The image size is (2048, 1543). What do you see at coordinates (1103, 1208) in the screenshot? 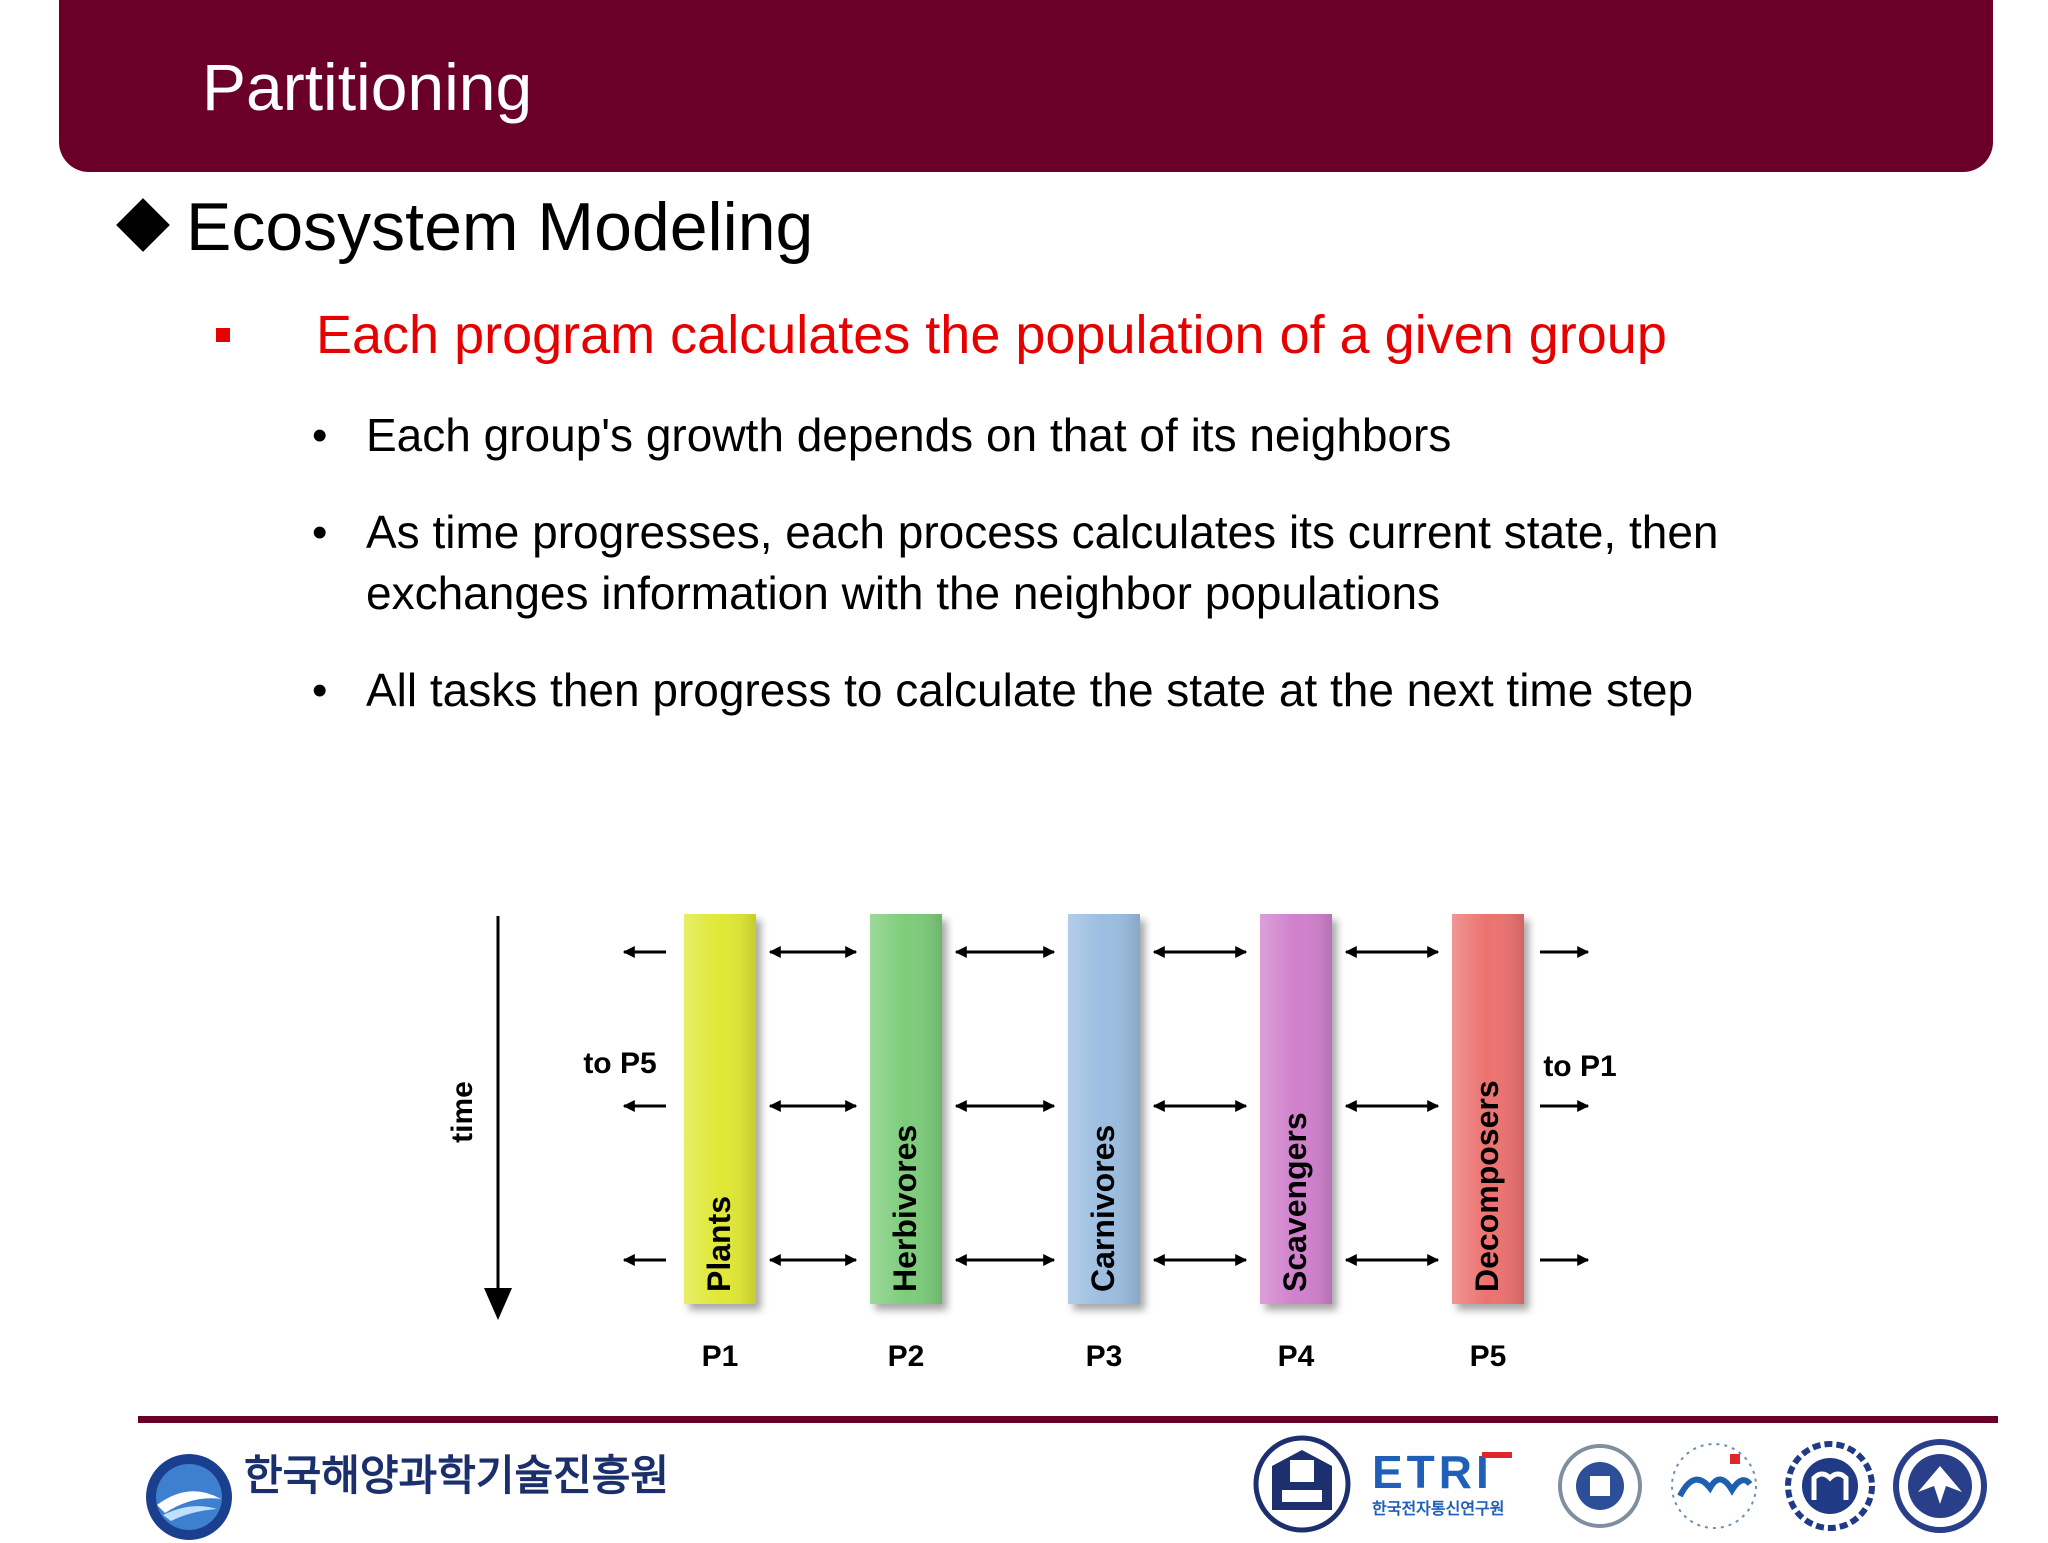
I see `column-label: Carnivores` at bounding box center [1103, 1208].